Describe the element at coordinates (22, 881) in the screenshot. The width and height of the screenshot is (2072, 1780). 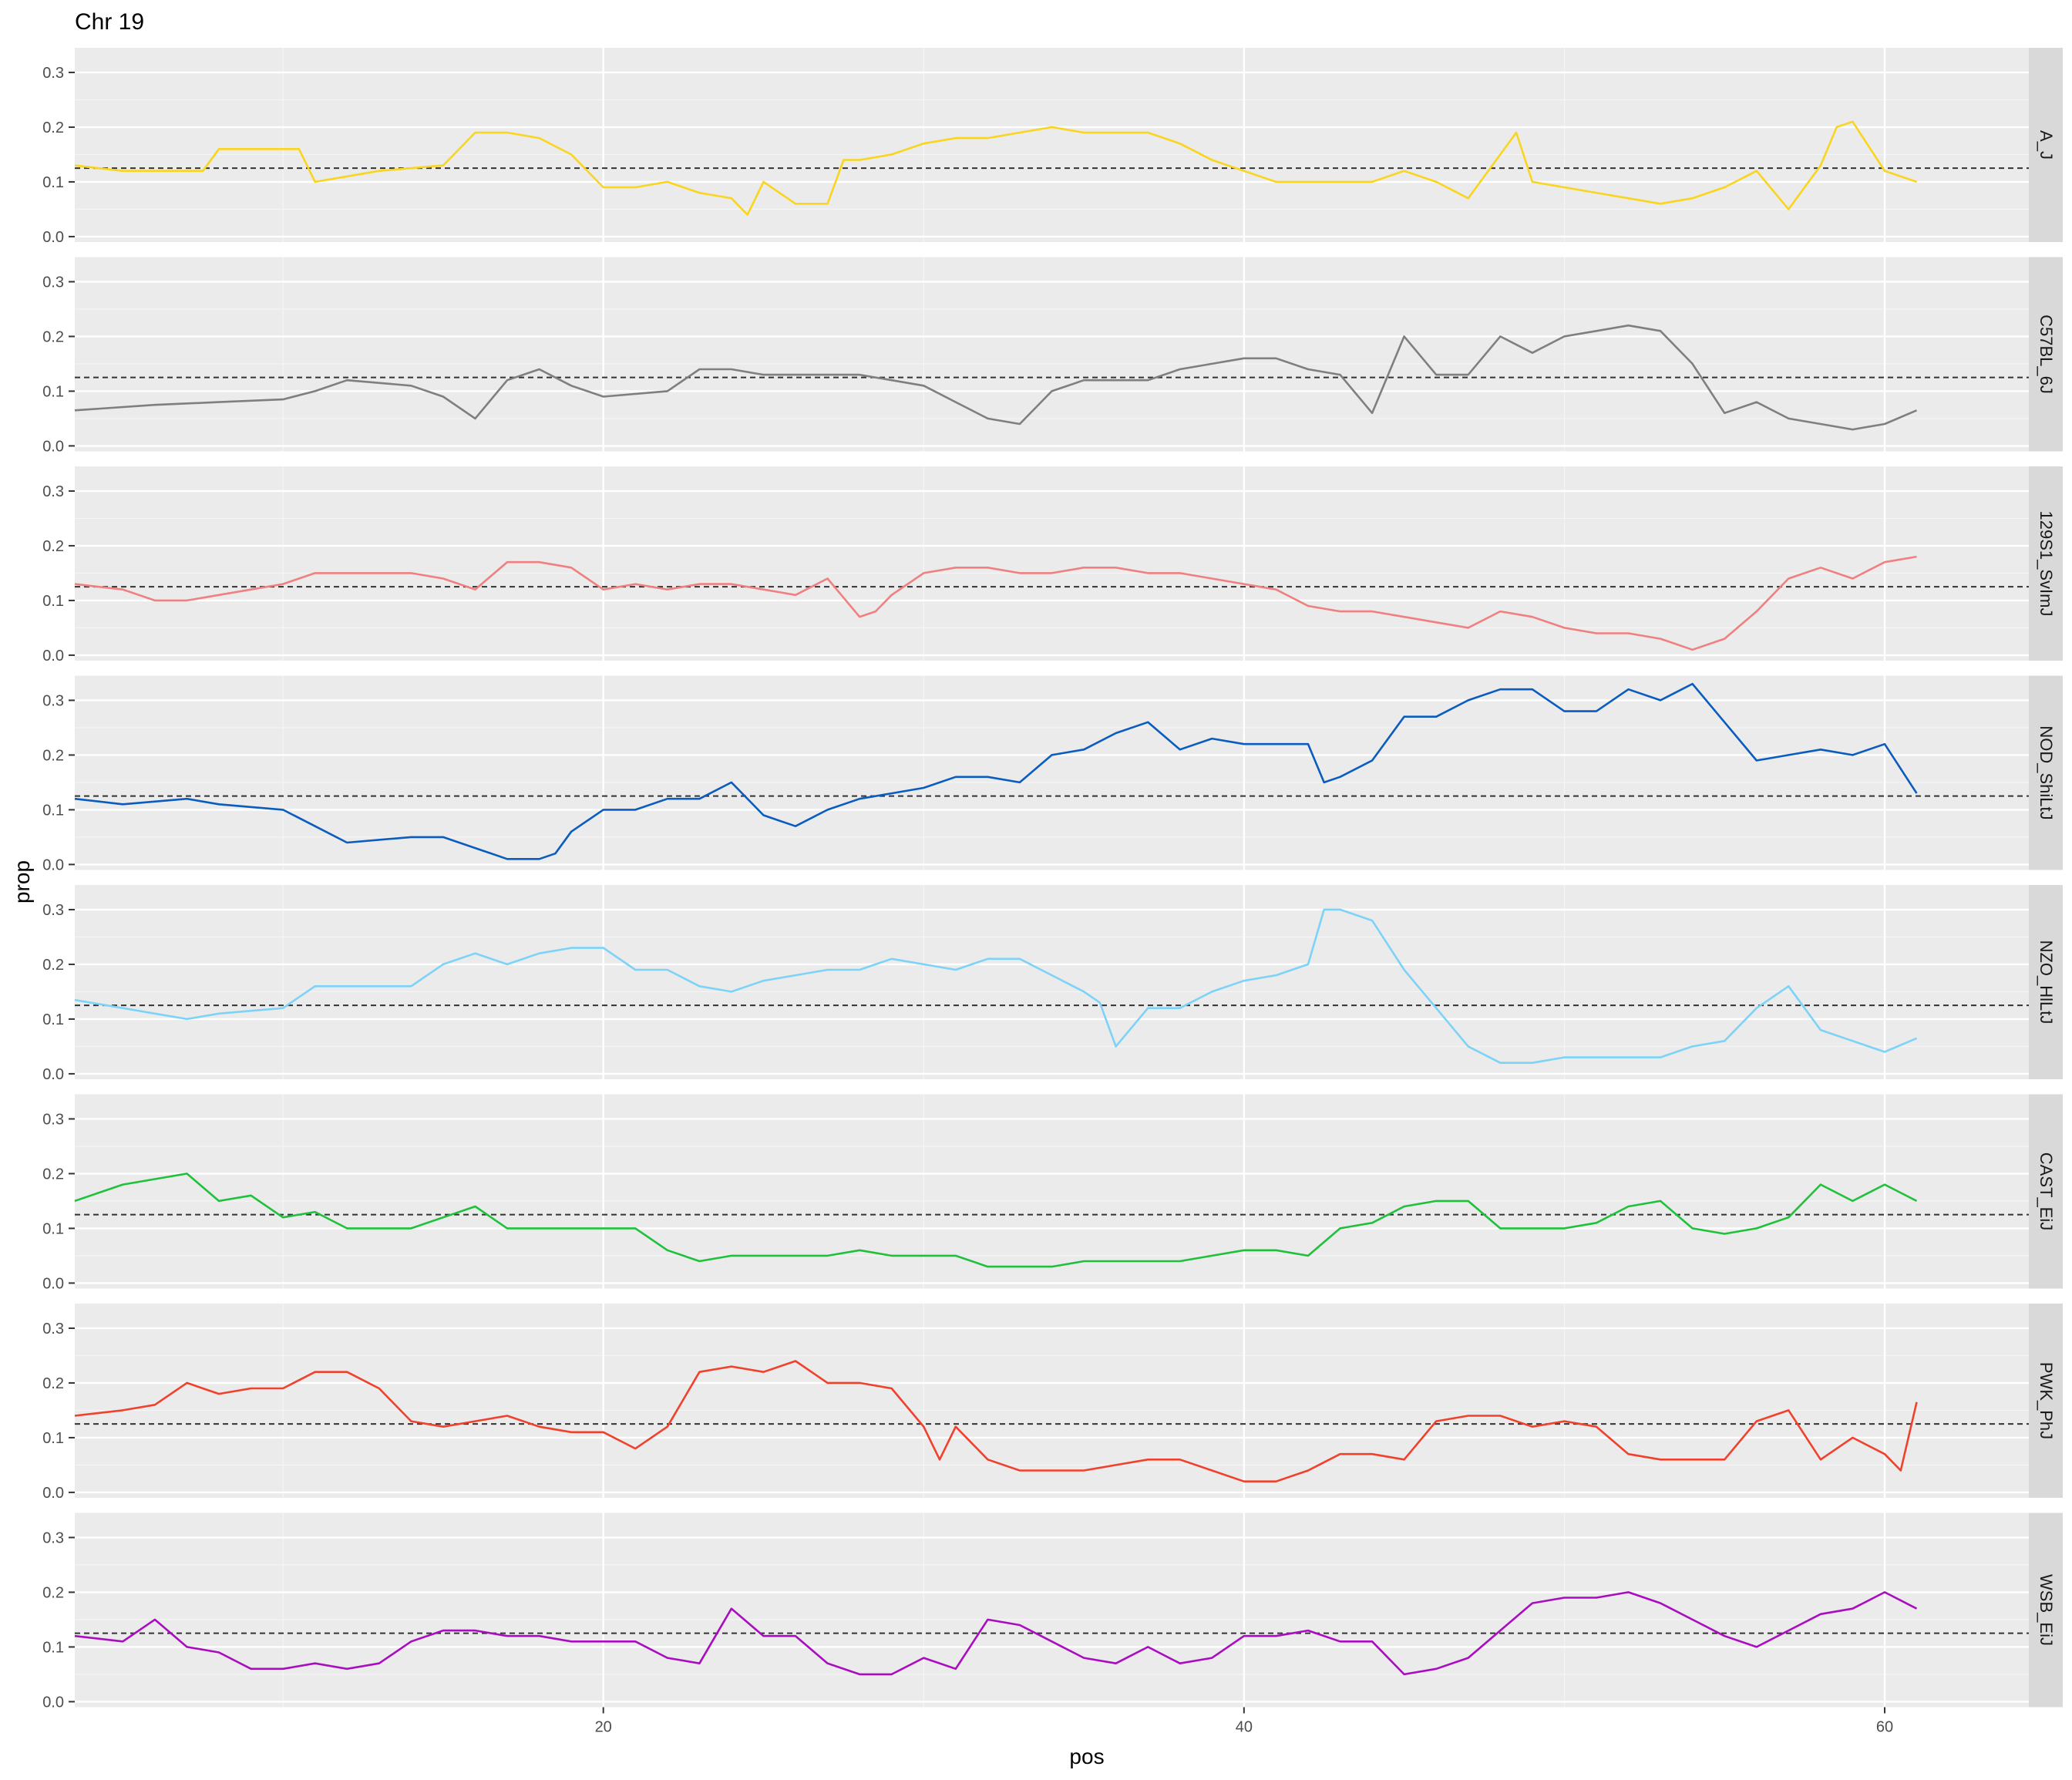
I see `y-axis-label: prop` at that location.